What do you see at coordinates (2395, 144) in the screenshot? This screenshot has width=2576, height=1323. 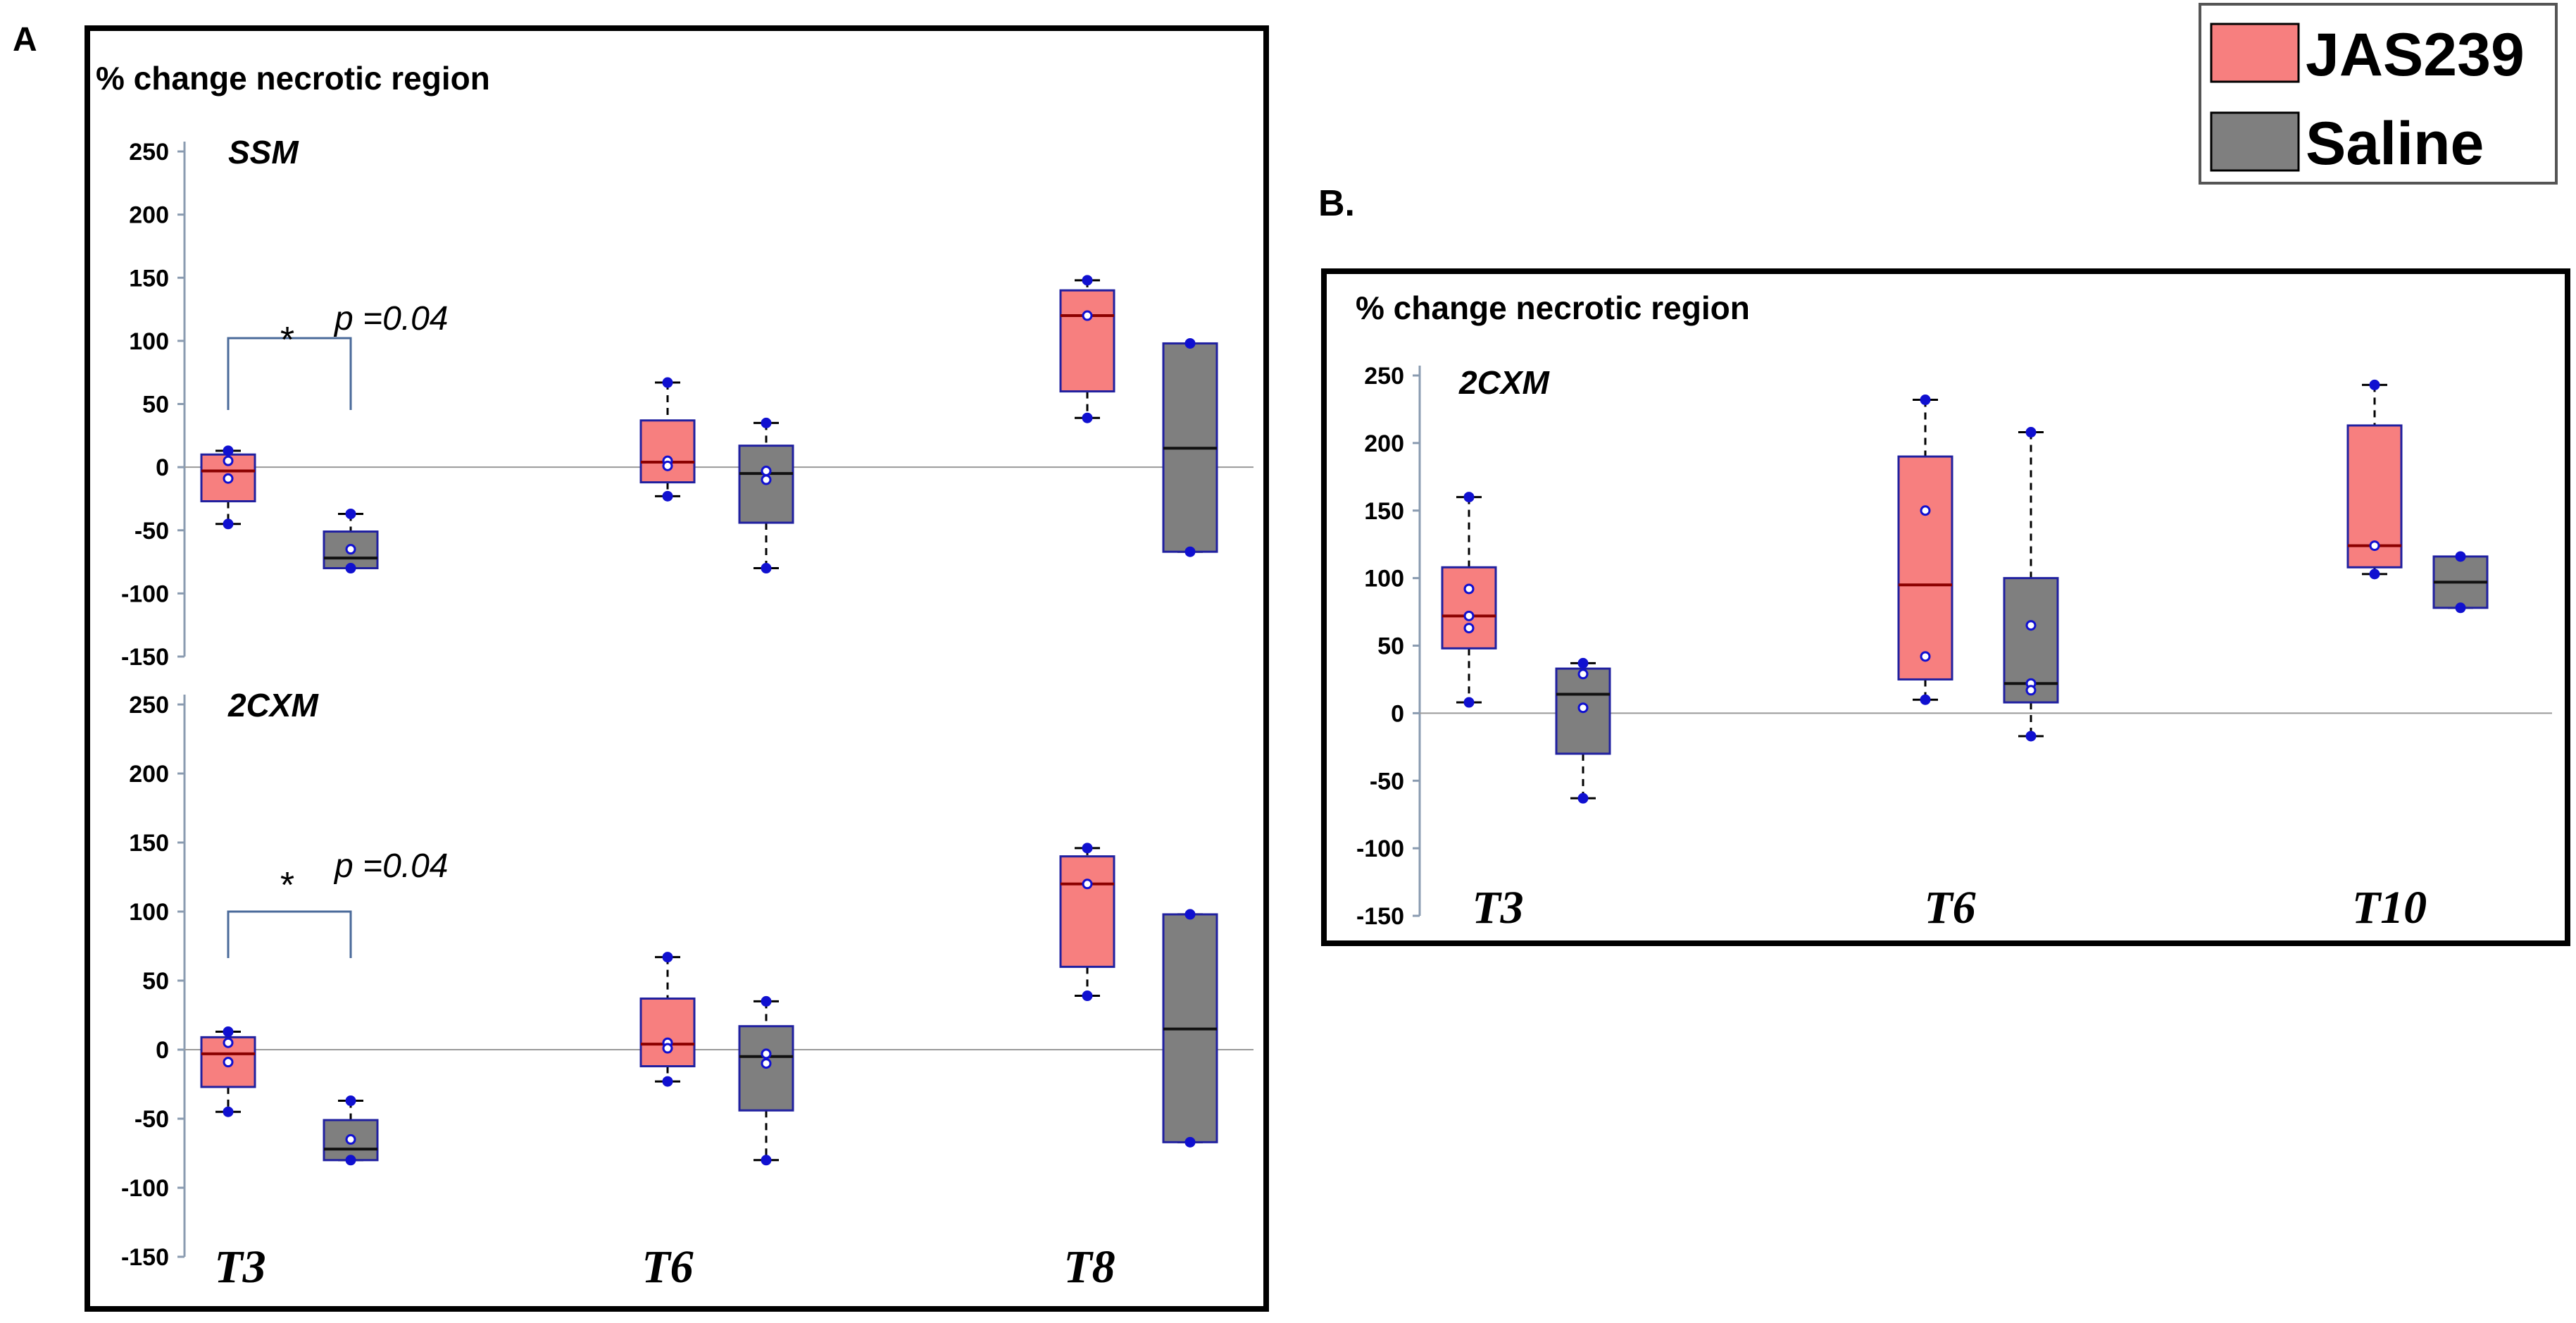 I see `legend-label-saline: Saline` at bounding box center [2395, 144].